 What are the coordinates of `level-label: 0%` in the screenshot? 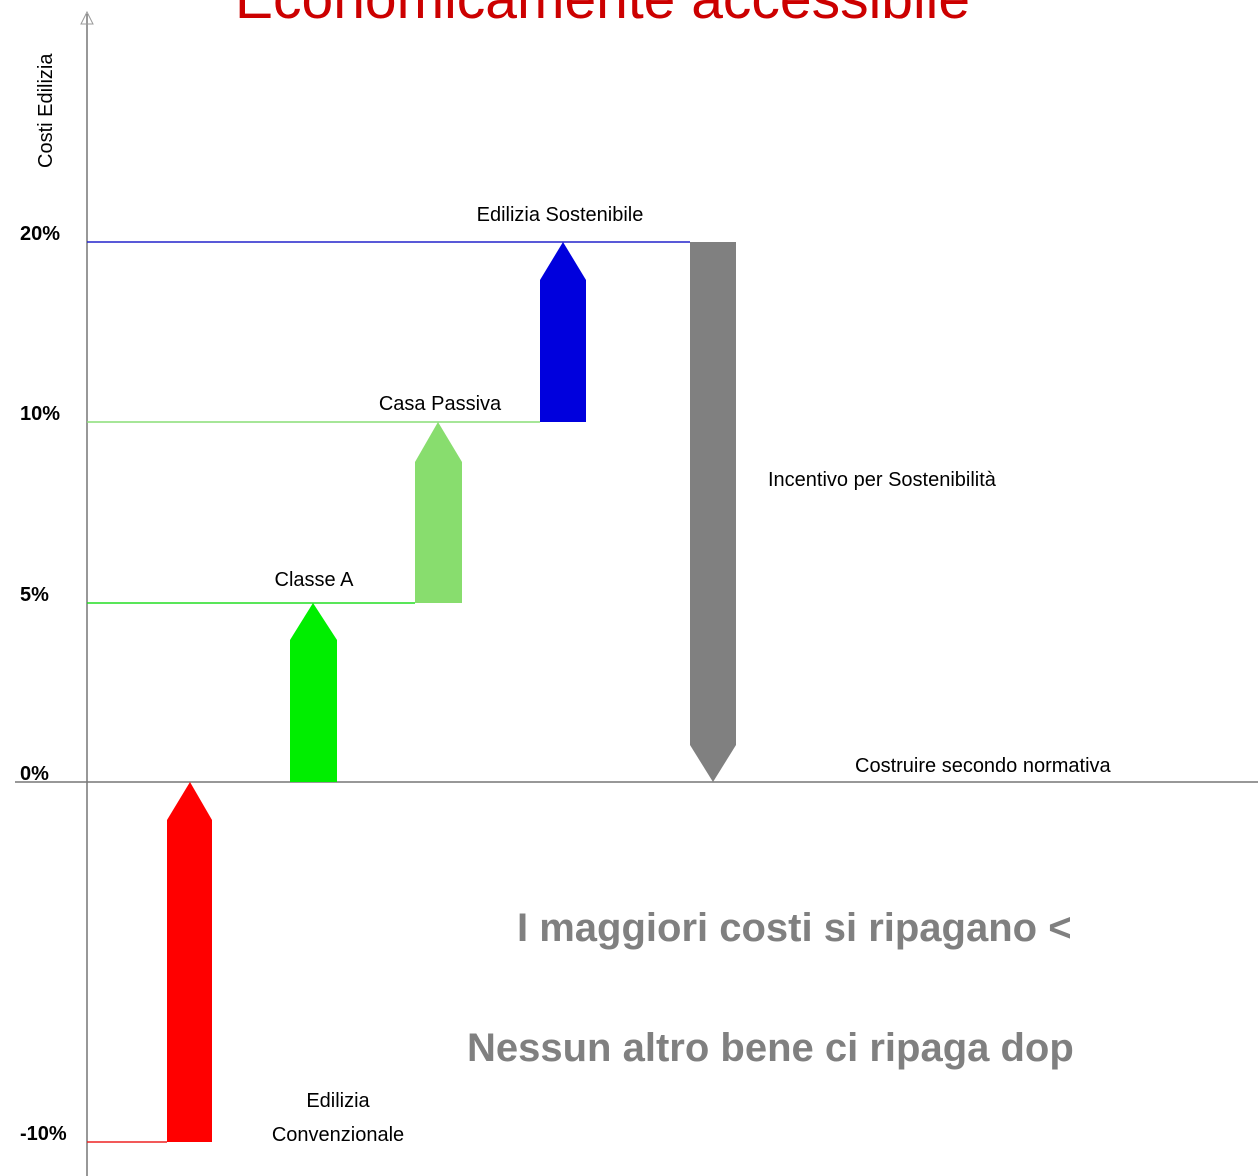 It's located at (34, 774).